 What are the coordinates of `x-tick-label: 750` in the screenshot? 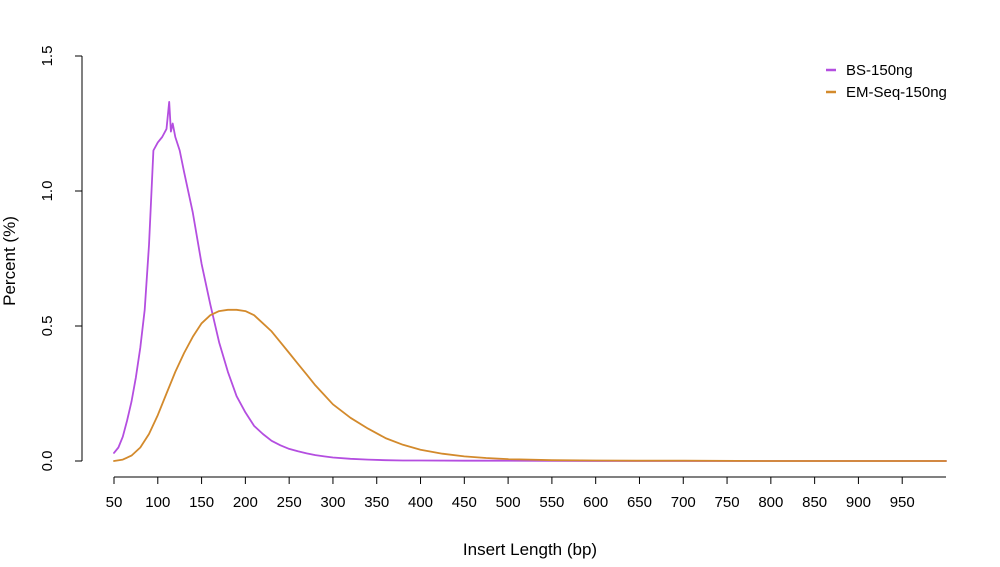 It's located at (727, 502).